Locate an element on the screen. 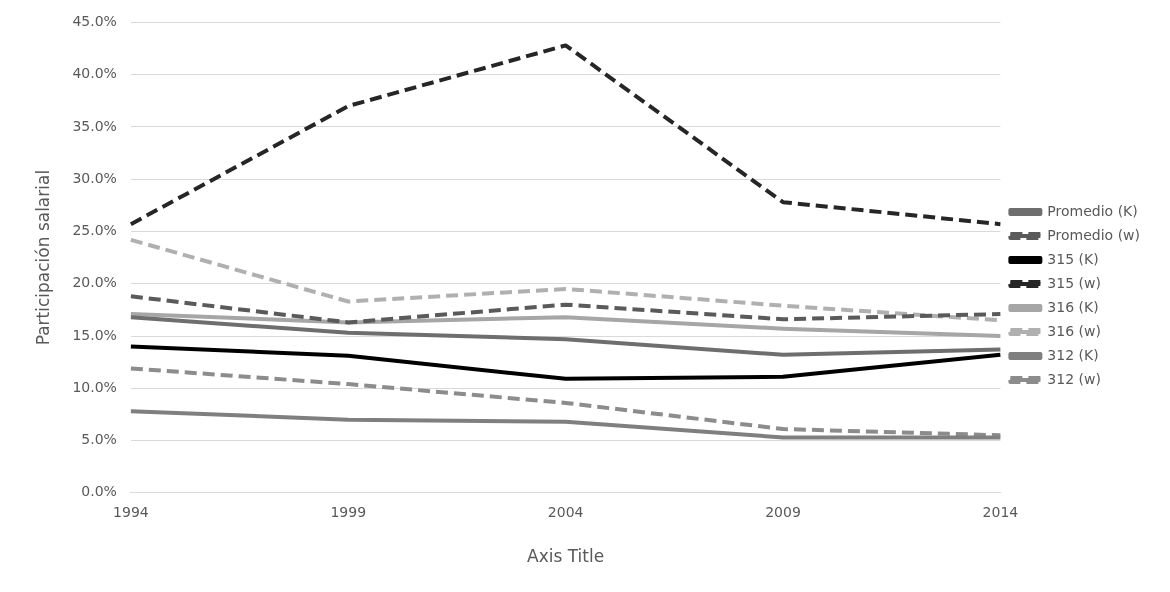 This screenshot has height=592, width=1170. x-tick-label: 1994 is located at coordinates (131, 511).